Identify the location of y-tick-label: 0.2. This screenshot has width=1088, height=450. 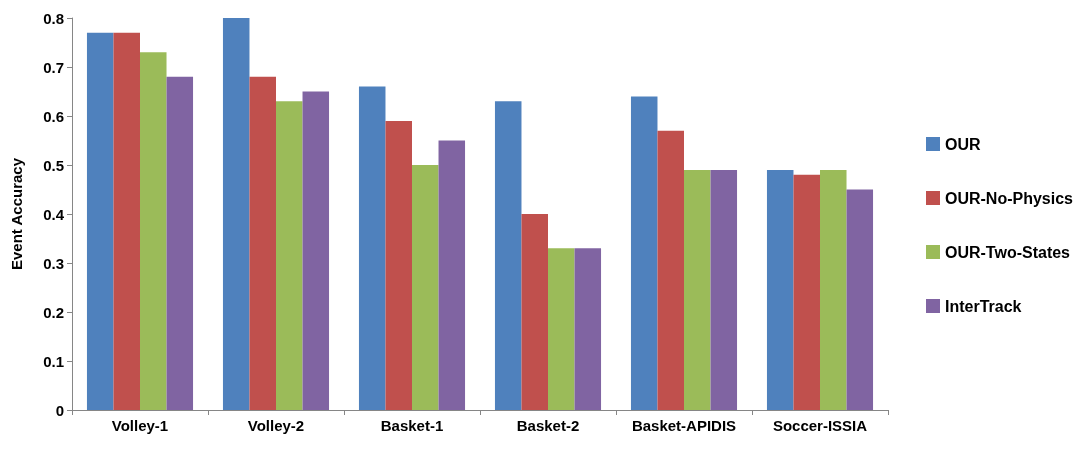
(53, 312).